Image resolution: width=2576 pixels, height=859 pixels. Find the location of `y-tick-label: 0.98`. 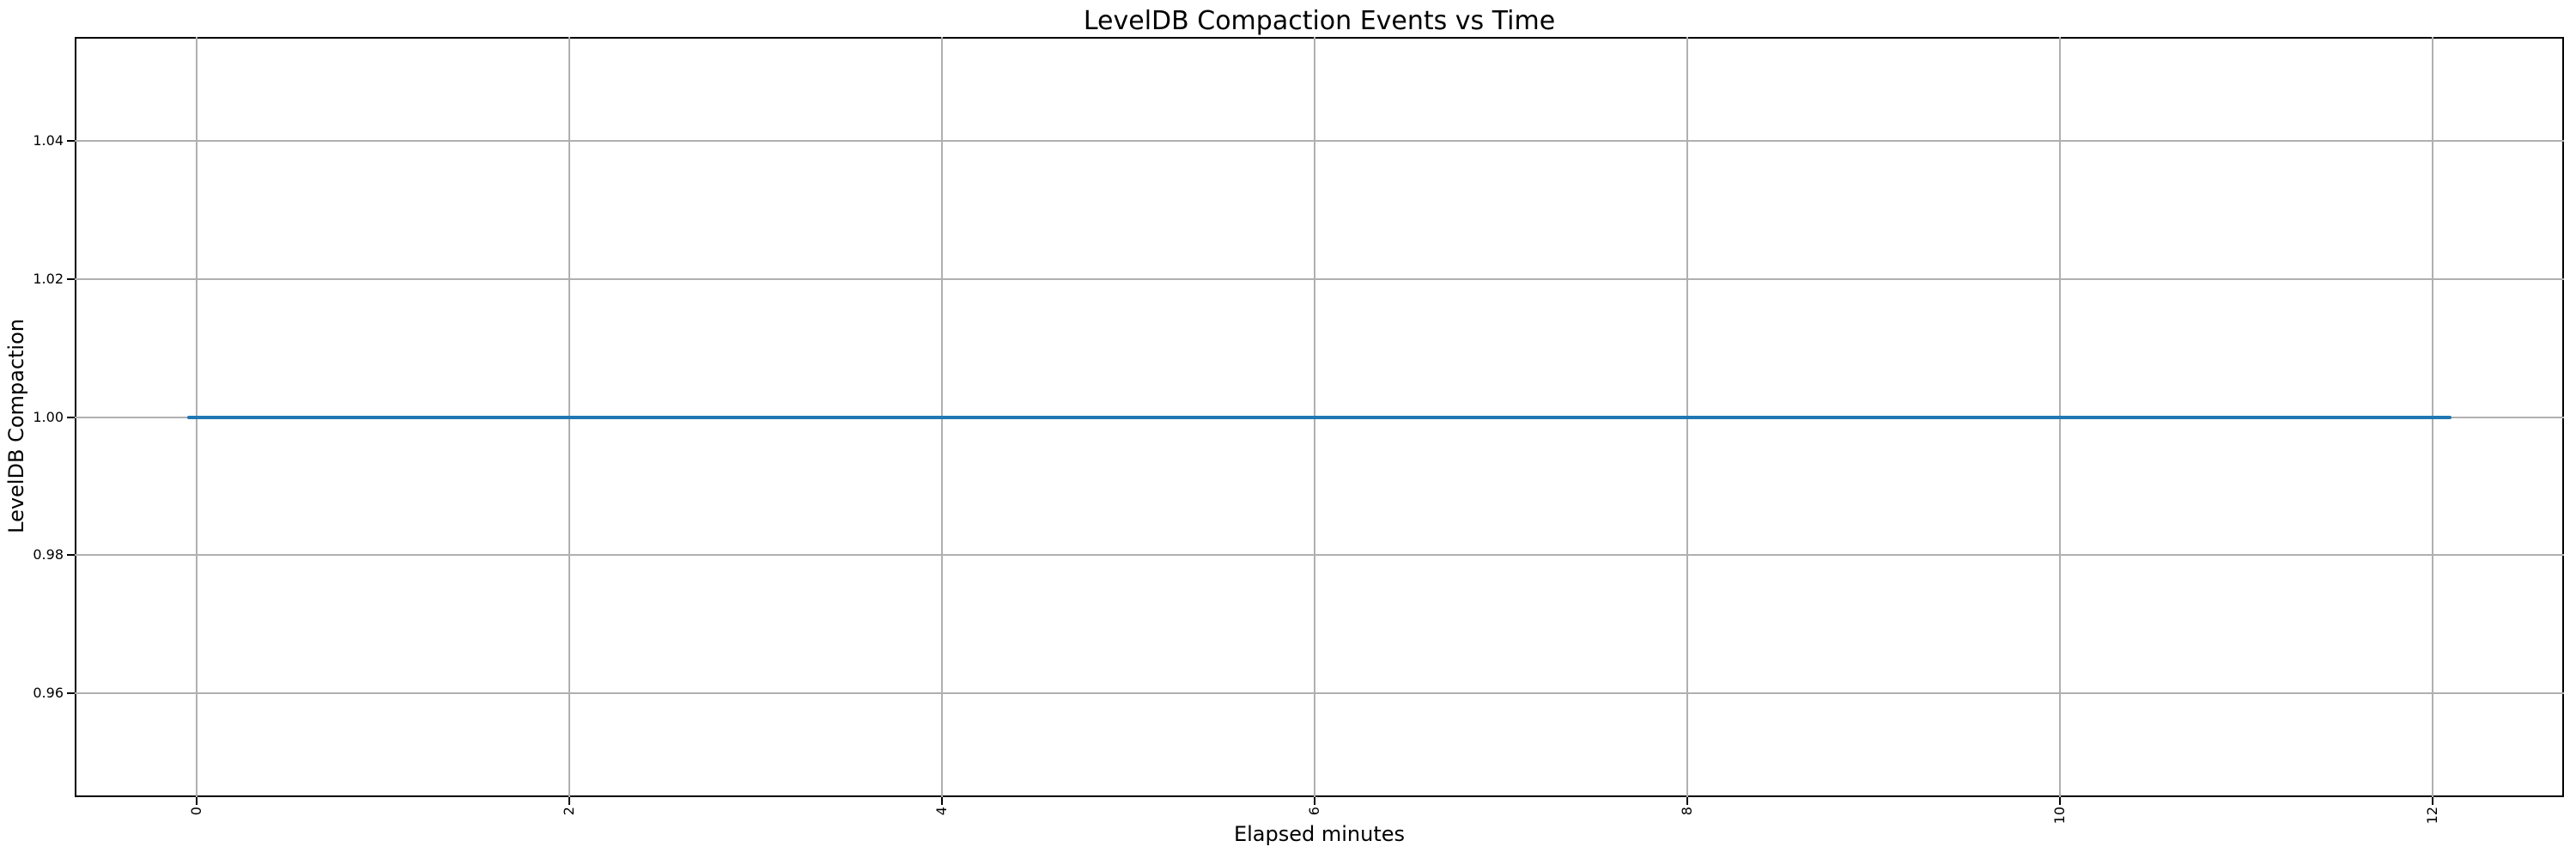

y-tick-label: 0.98 is located at coordinates (48, 555).